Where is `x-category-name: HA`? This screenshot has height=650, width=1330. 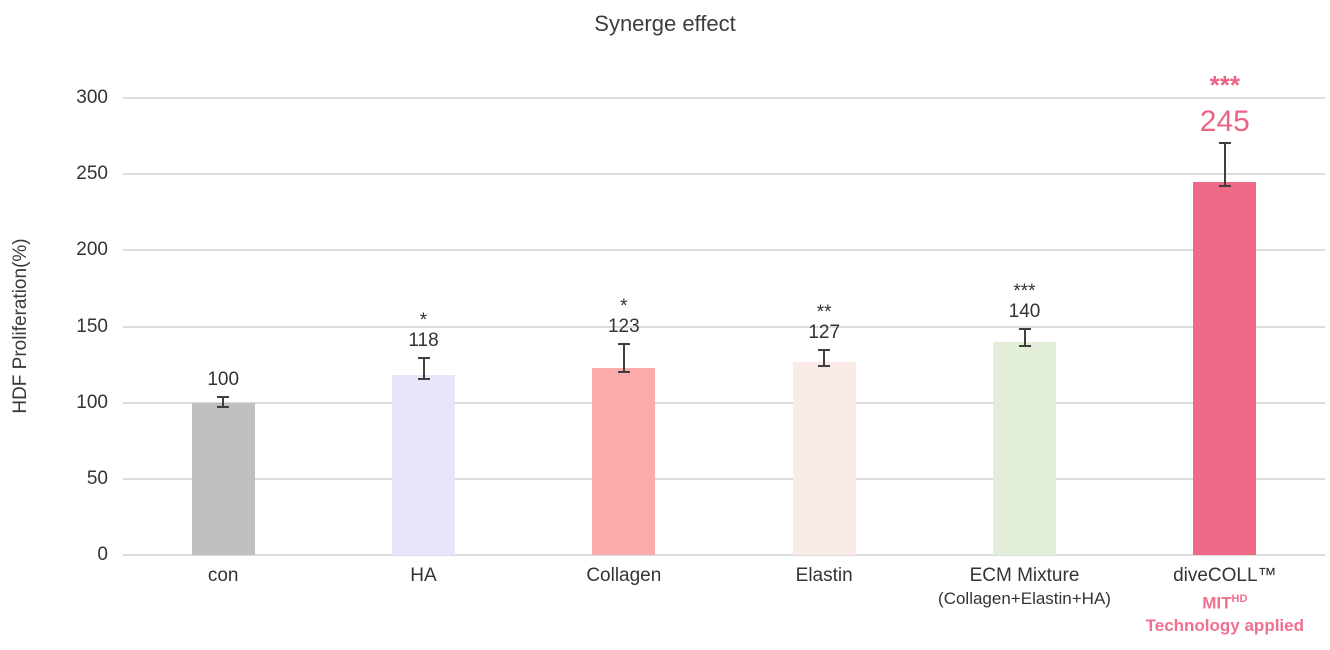 x-category-name: HA is located at coordinates (423, 575).